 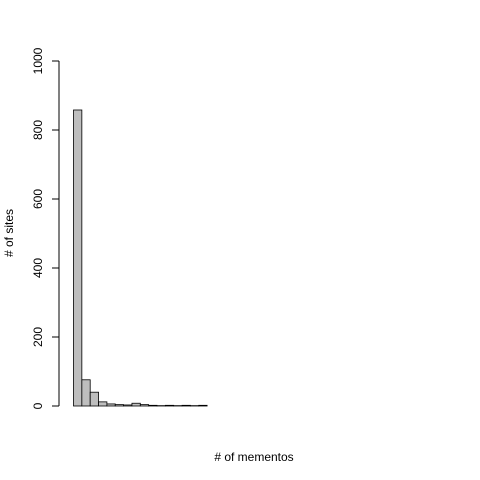 What do you see at coordinates (253, 457) in the screenshot?
I see `x-axis-title: # of mementos` at bounding box center [253, 457].